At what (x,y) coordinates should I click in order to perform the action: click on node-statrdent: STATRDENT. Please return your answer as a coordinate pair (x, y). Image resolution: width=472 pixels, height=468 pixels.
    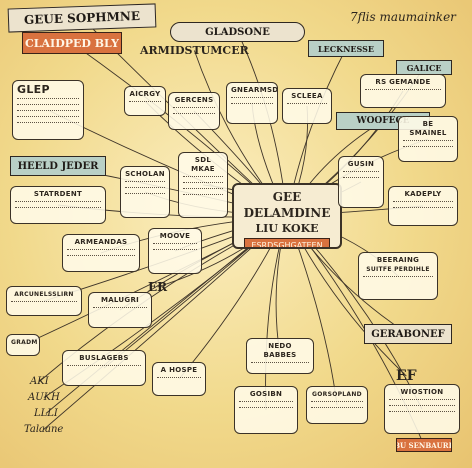
    Looking at the image, I should click on (58, 205).